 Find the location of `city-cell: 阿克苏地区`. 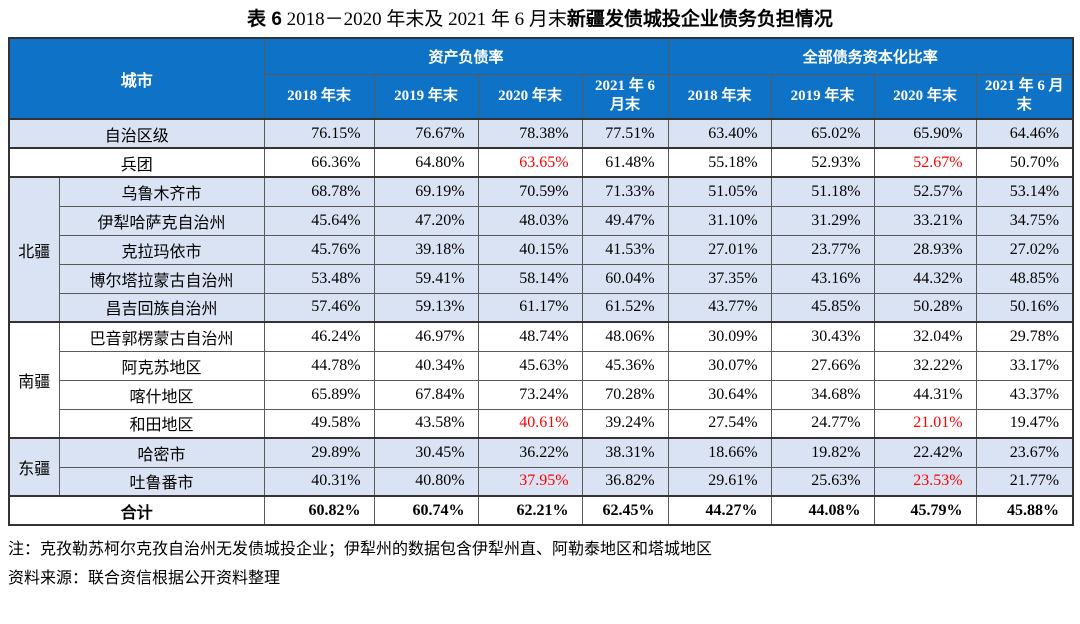

city-cell: 阿克苏地区 is located at coordinates (161, 365).